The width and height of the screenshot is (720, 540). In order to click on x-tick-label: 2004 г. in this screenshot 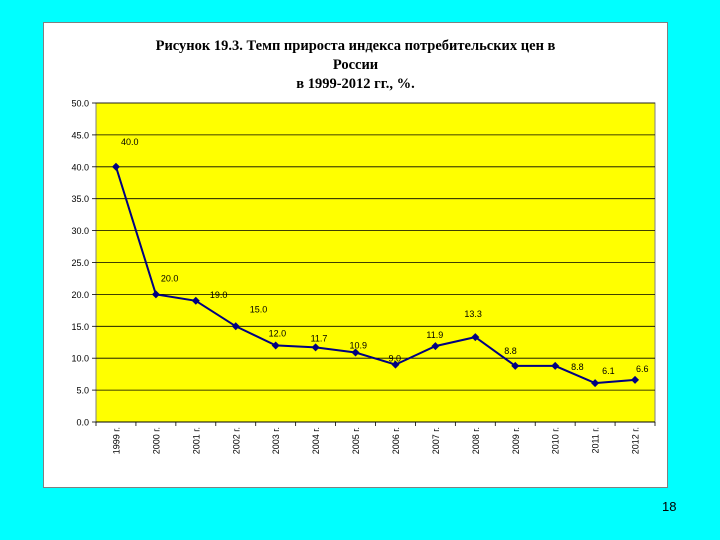, I will do `click(316, 440)`.